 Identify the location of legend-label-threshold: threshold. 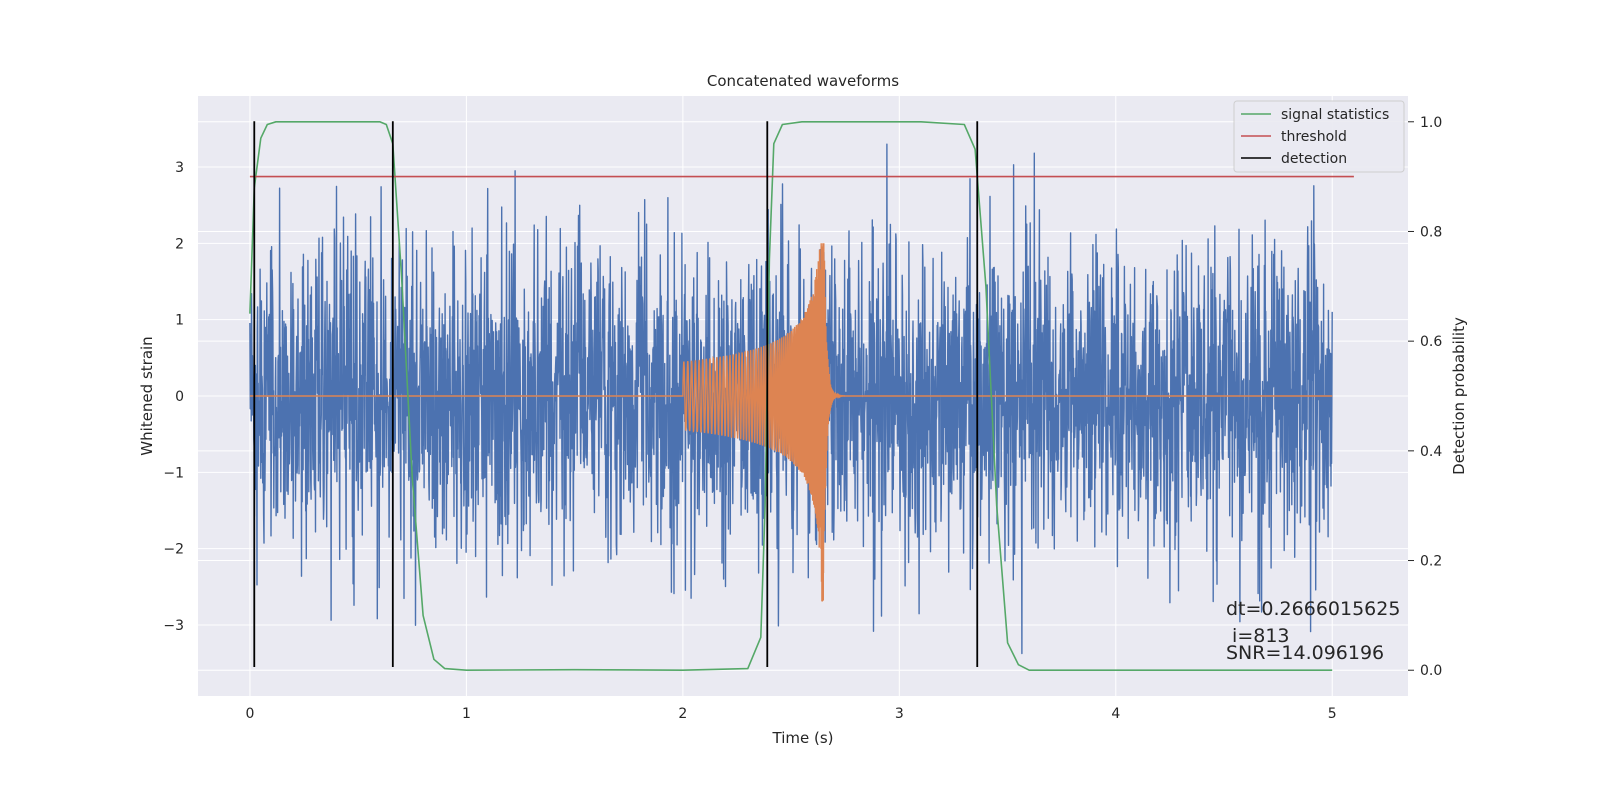
(1314, 137).